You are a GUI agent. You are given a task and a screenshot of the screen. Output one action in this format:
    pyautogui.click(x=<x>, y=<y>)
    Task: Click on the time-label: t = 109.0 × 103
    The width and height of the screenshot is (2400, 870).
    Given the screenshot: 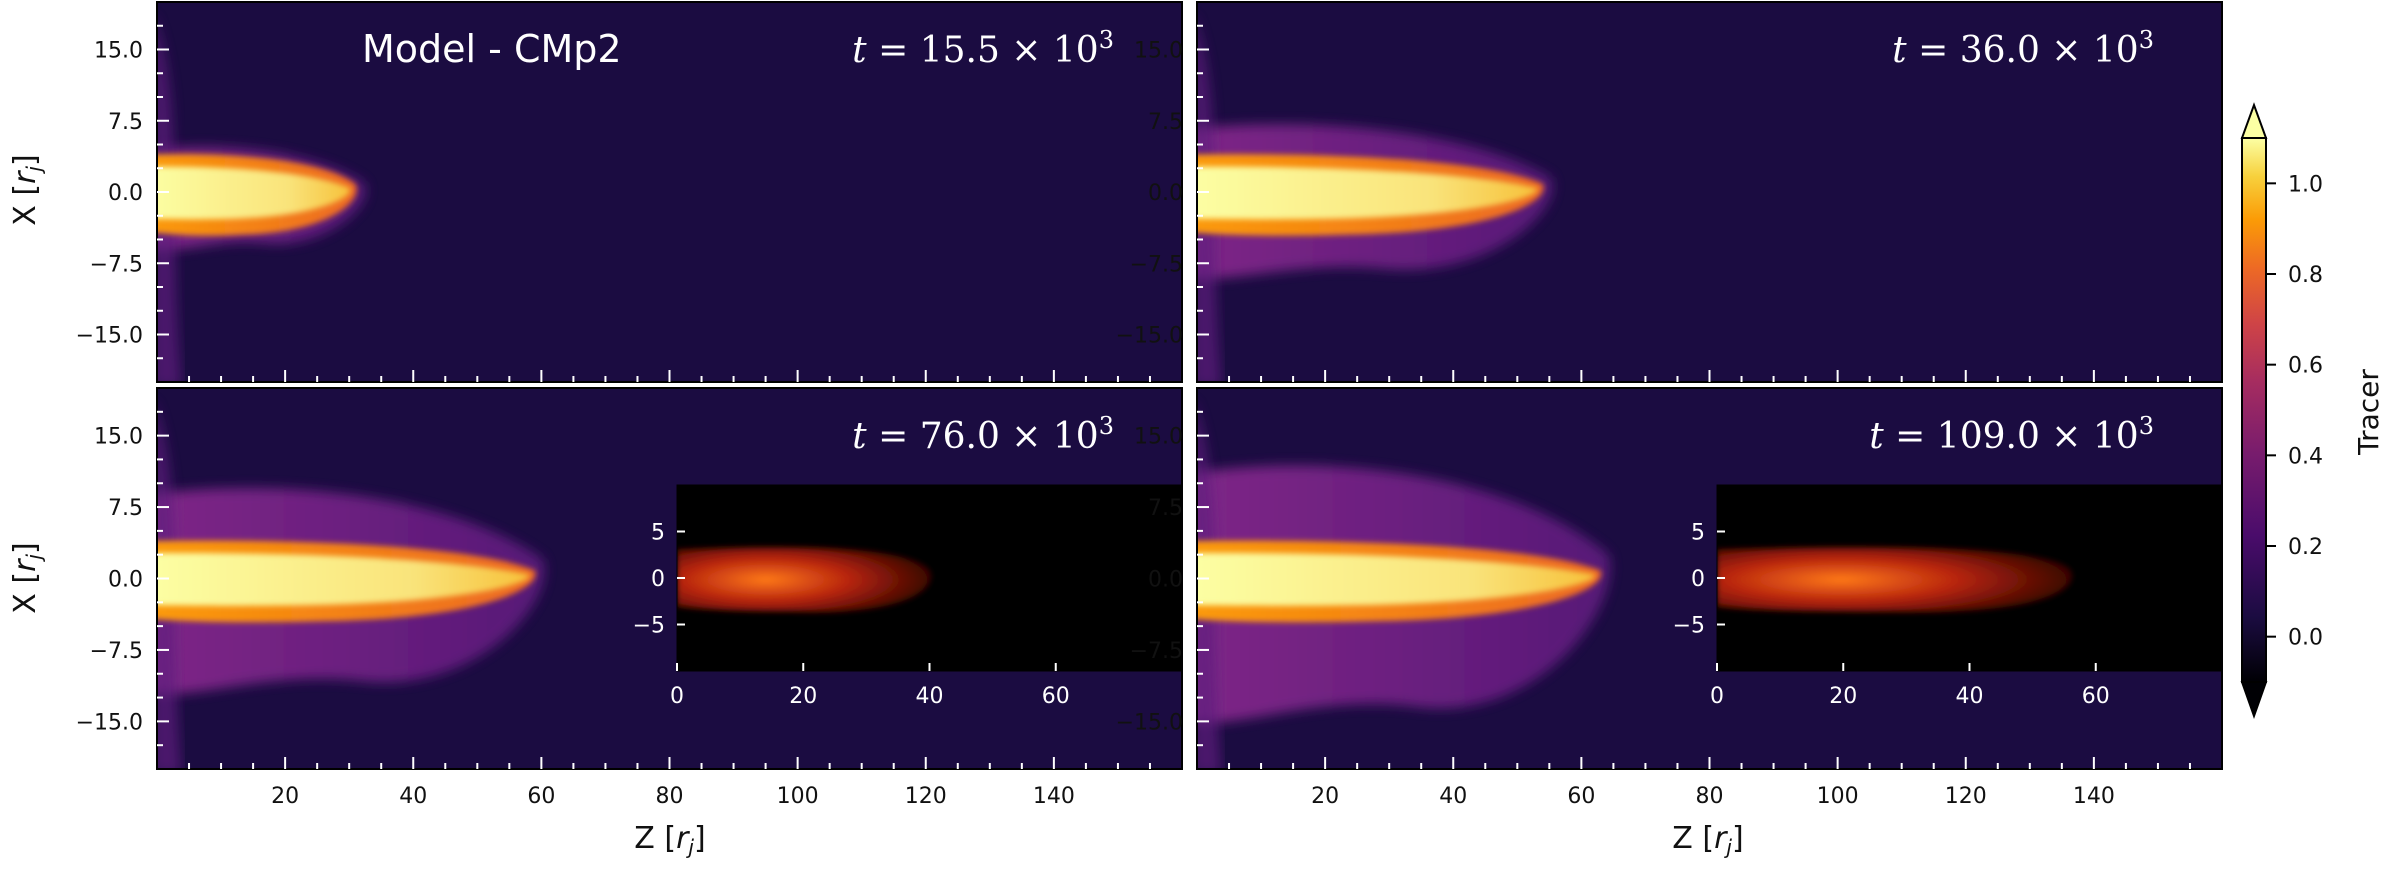 What is the action you would take?
    pyautogui.click(x=2011, y=434)
    